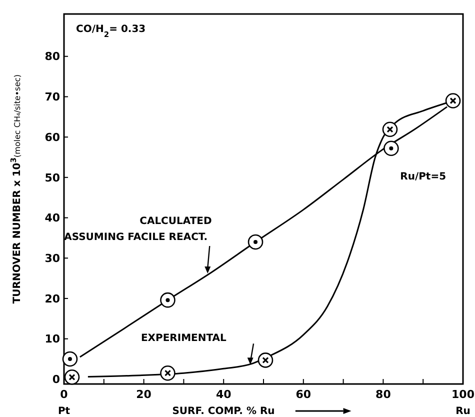  What do you see at coordinates (304, 394) in the screenshot?
I see `x-tick-label: 60` at bounding box center [304, 394].